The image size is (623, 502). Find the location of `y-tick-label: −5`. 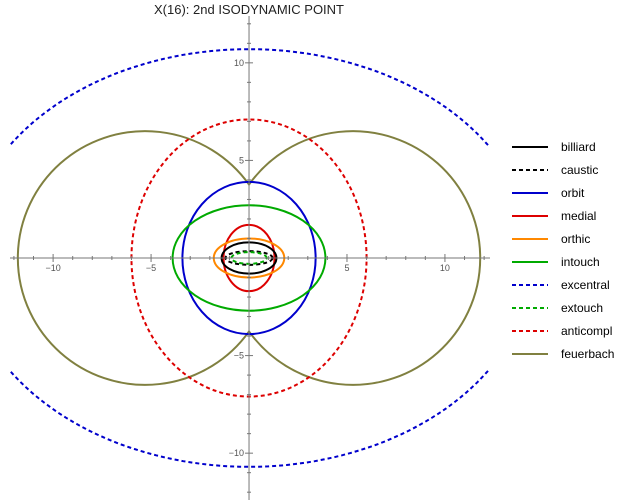

y-tick-label: −5 is located at coordinates (239, 356).